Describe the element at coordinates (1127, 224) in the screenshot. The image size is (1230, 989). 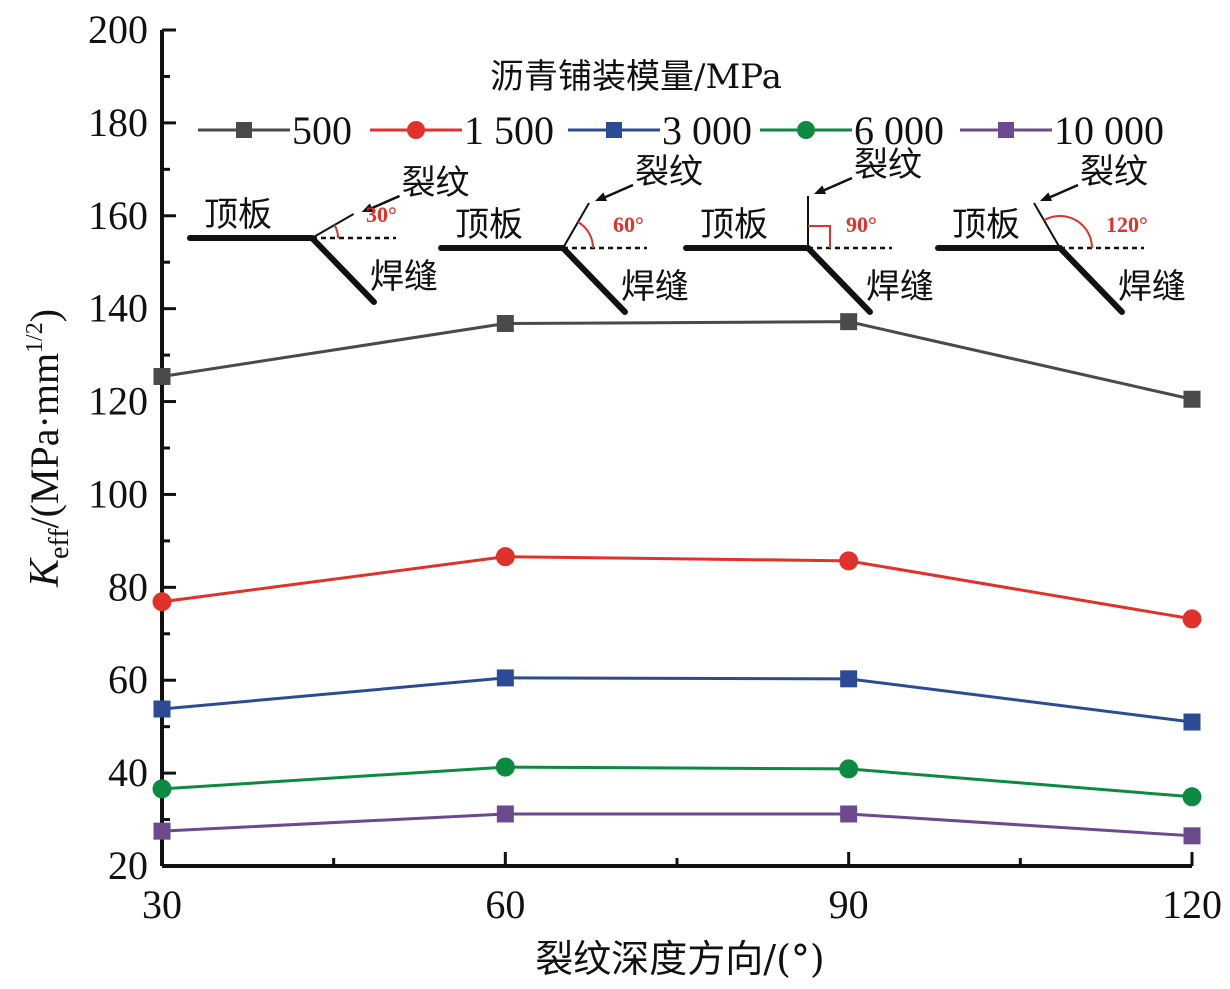
I see `angle-label: 120°` at that location.